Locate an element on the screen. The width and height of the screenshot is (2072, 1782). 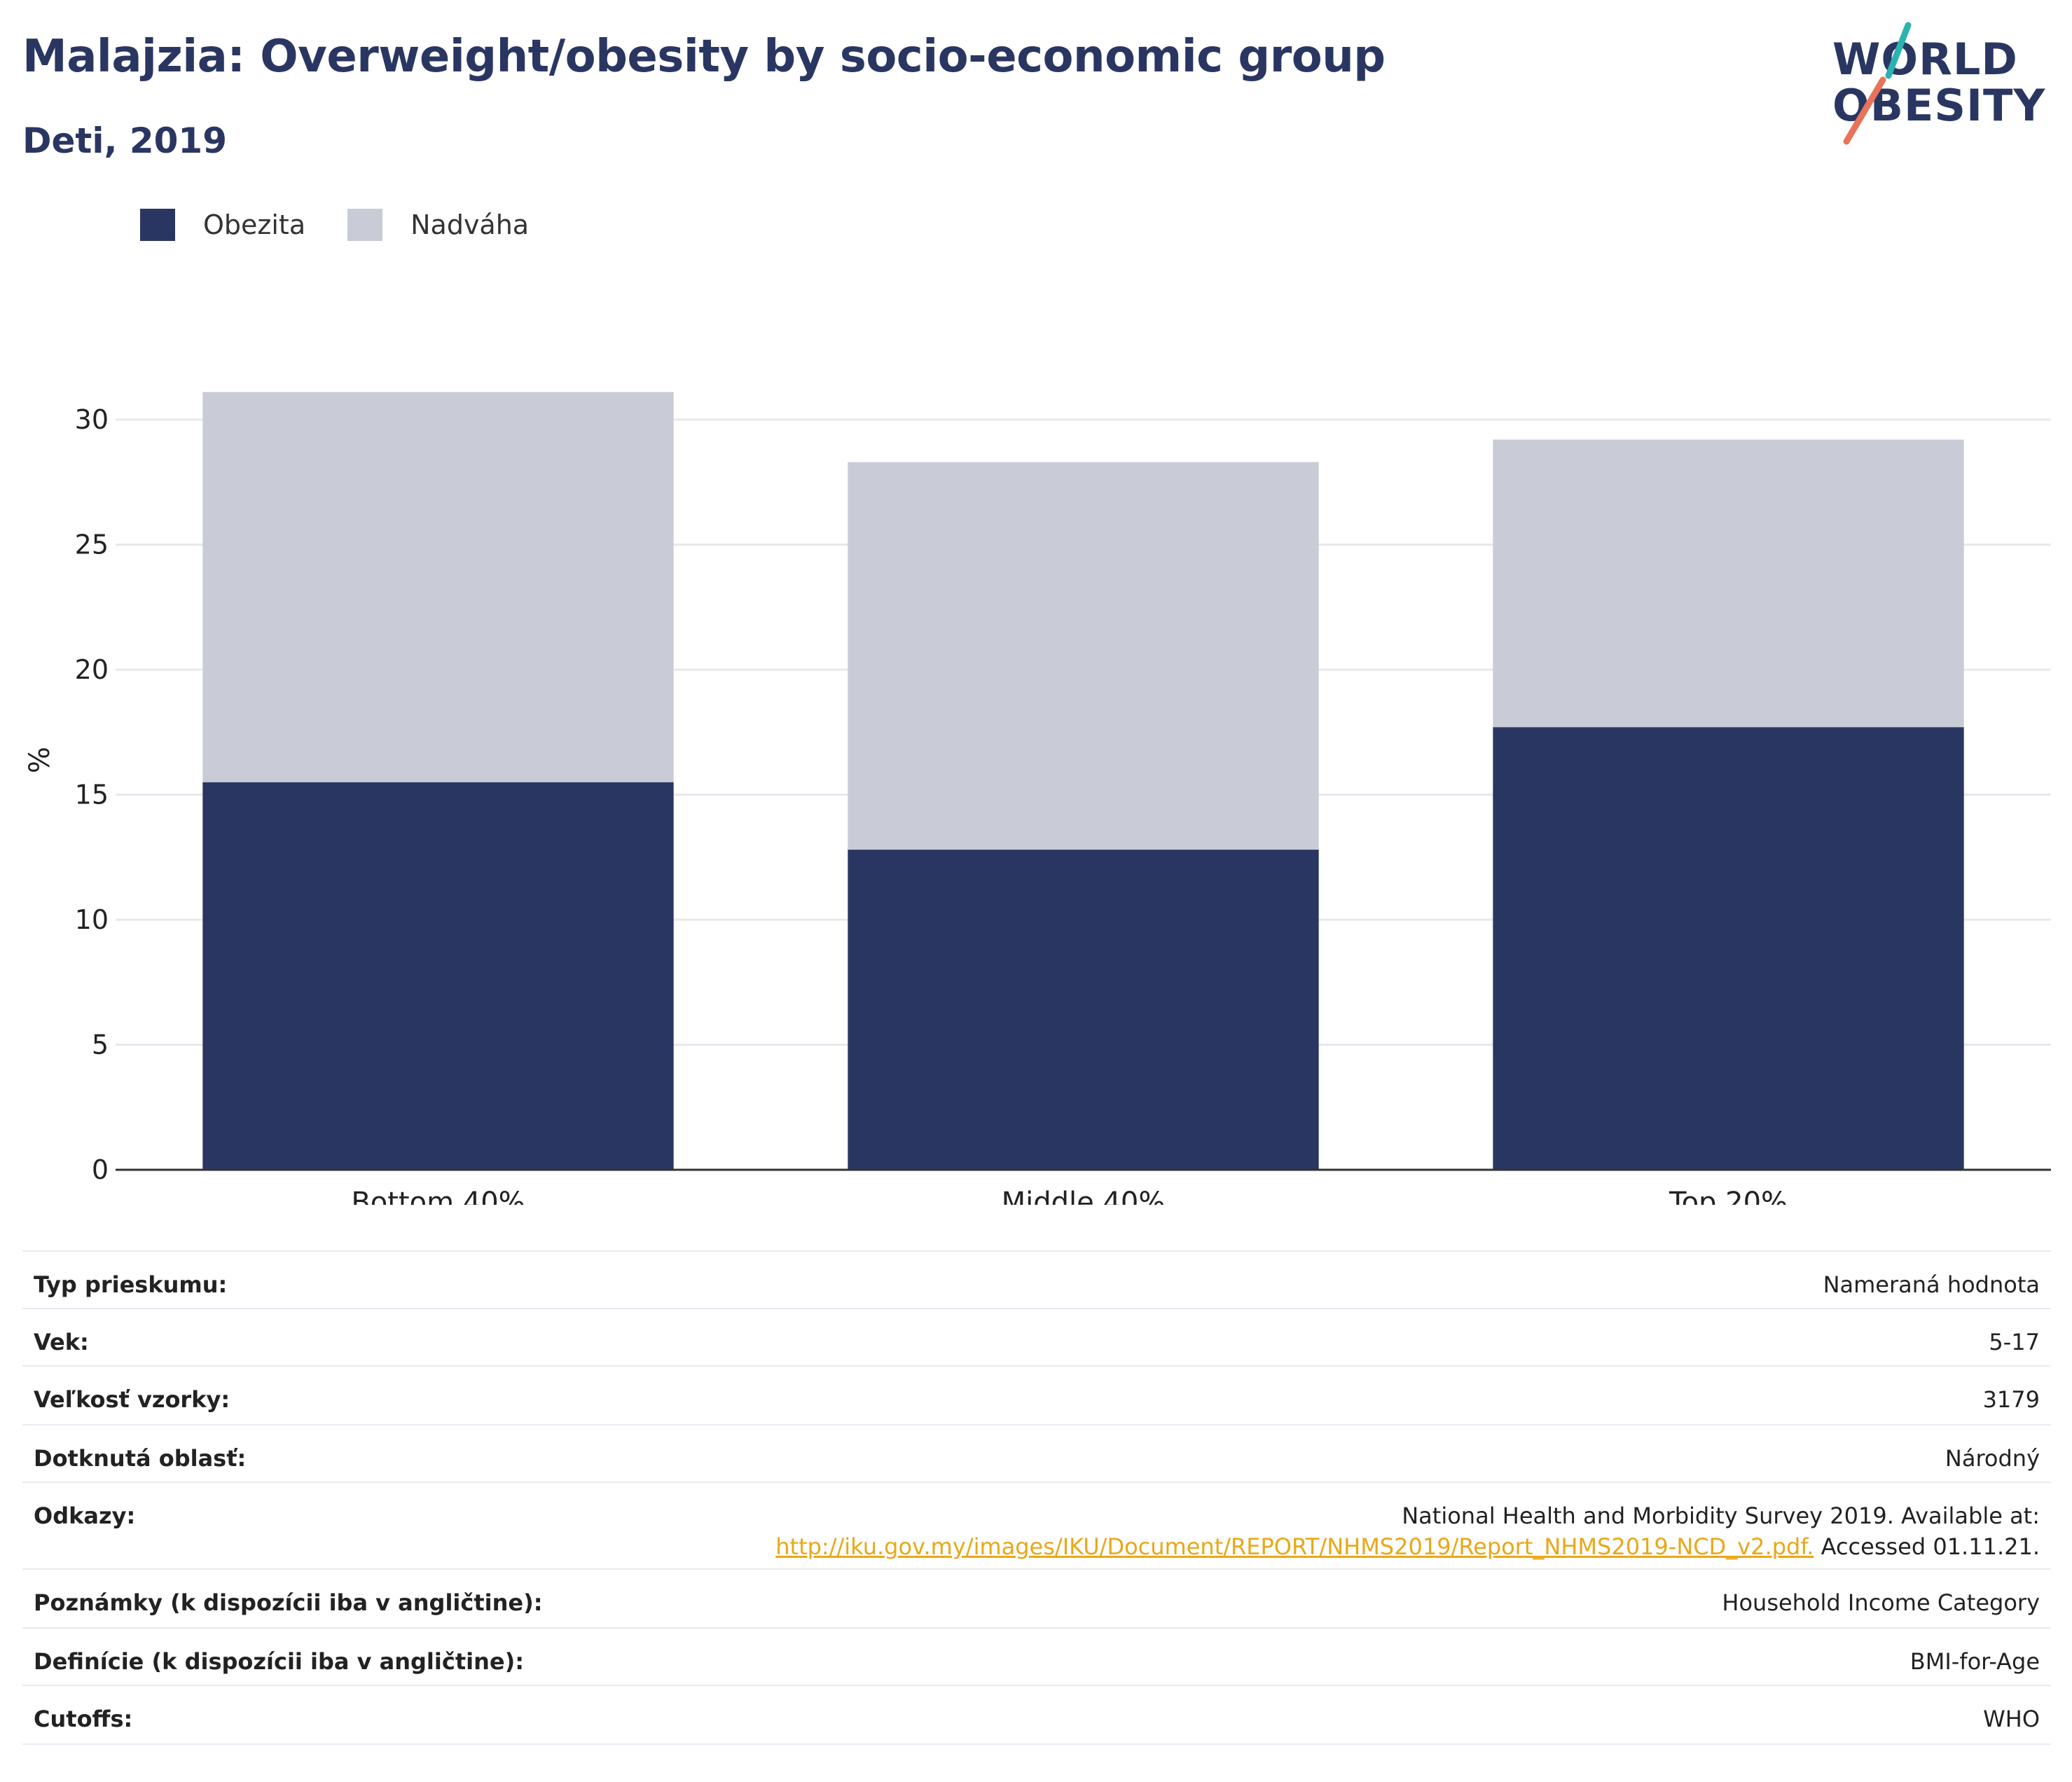
legend-swatch-overweight is located at coordinates (365, 225).